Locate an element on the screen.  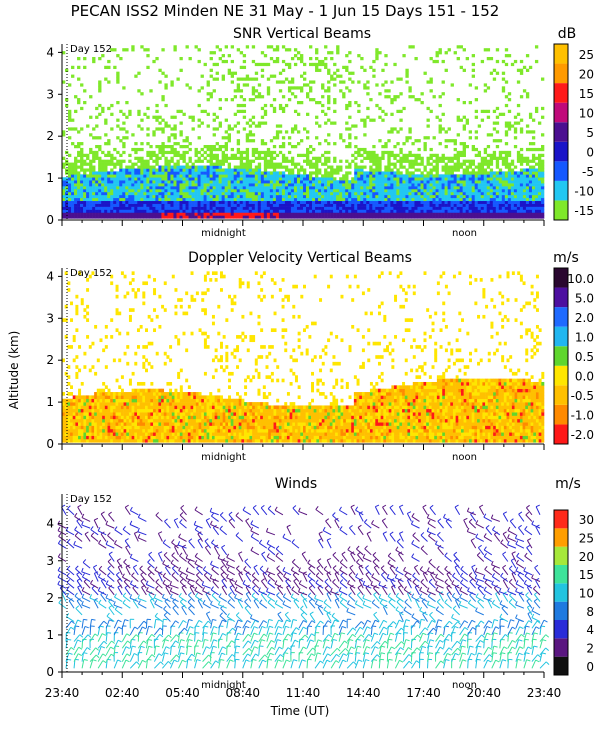
y-tick-label: 3 is located at coordinates (50, 94).